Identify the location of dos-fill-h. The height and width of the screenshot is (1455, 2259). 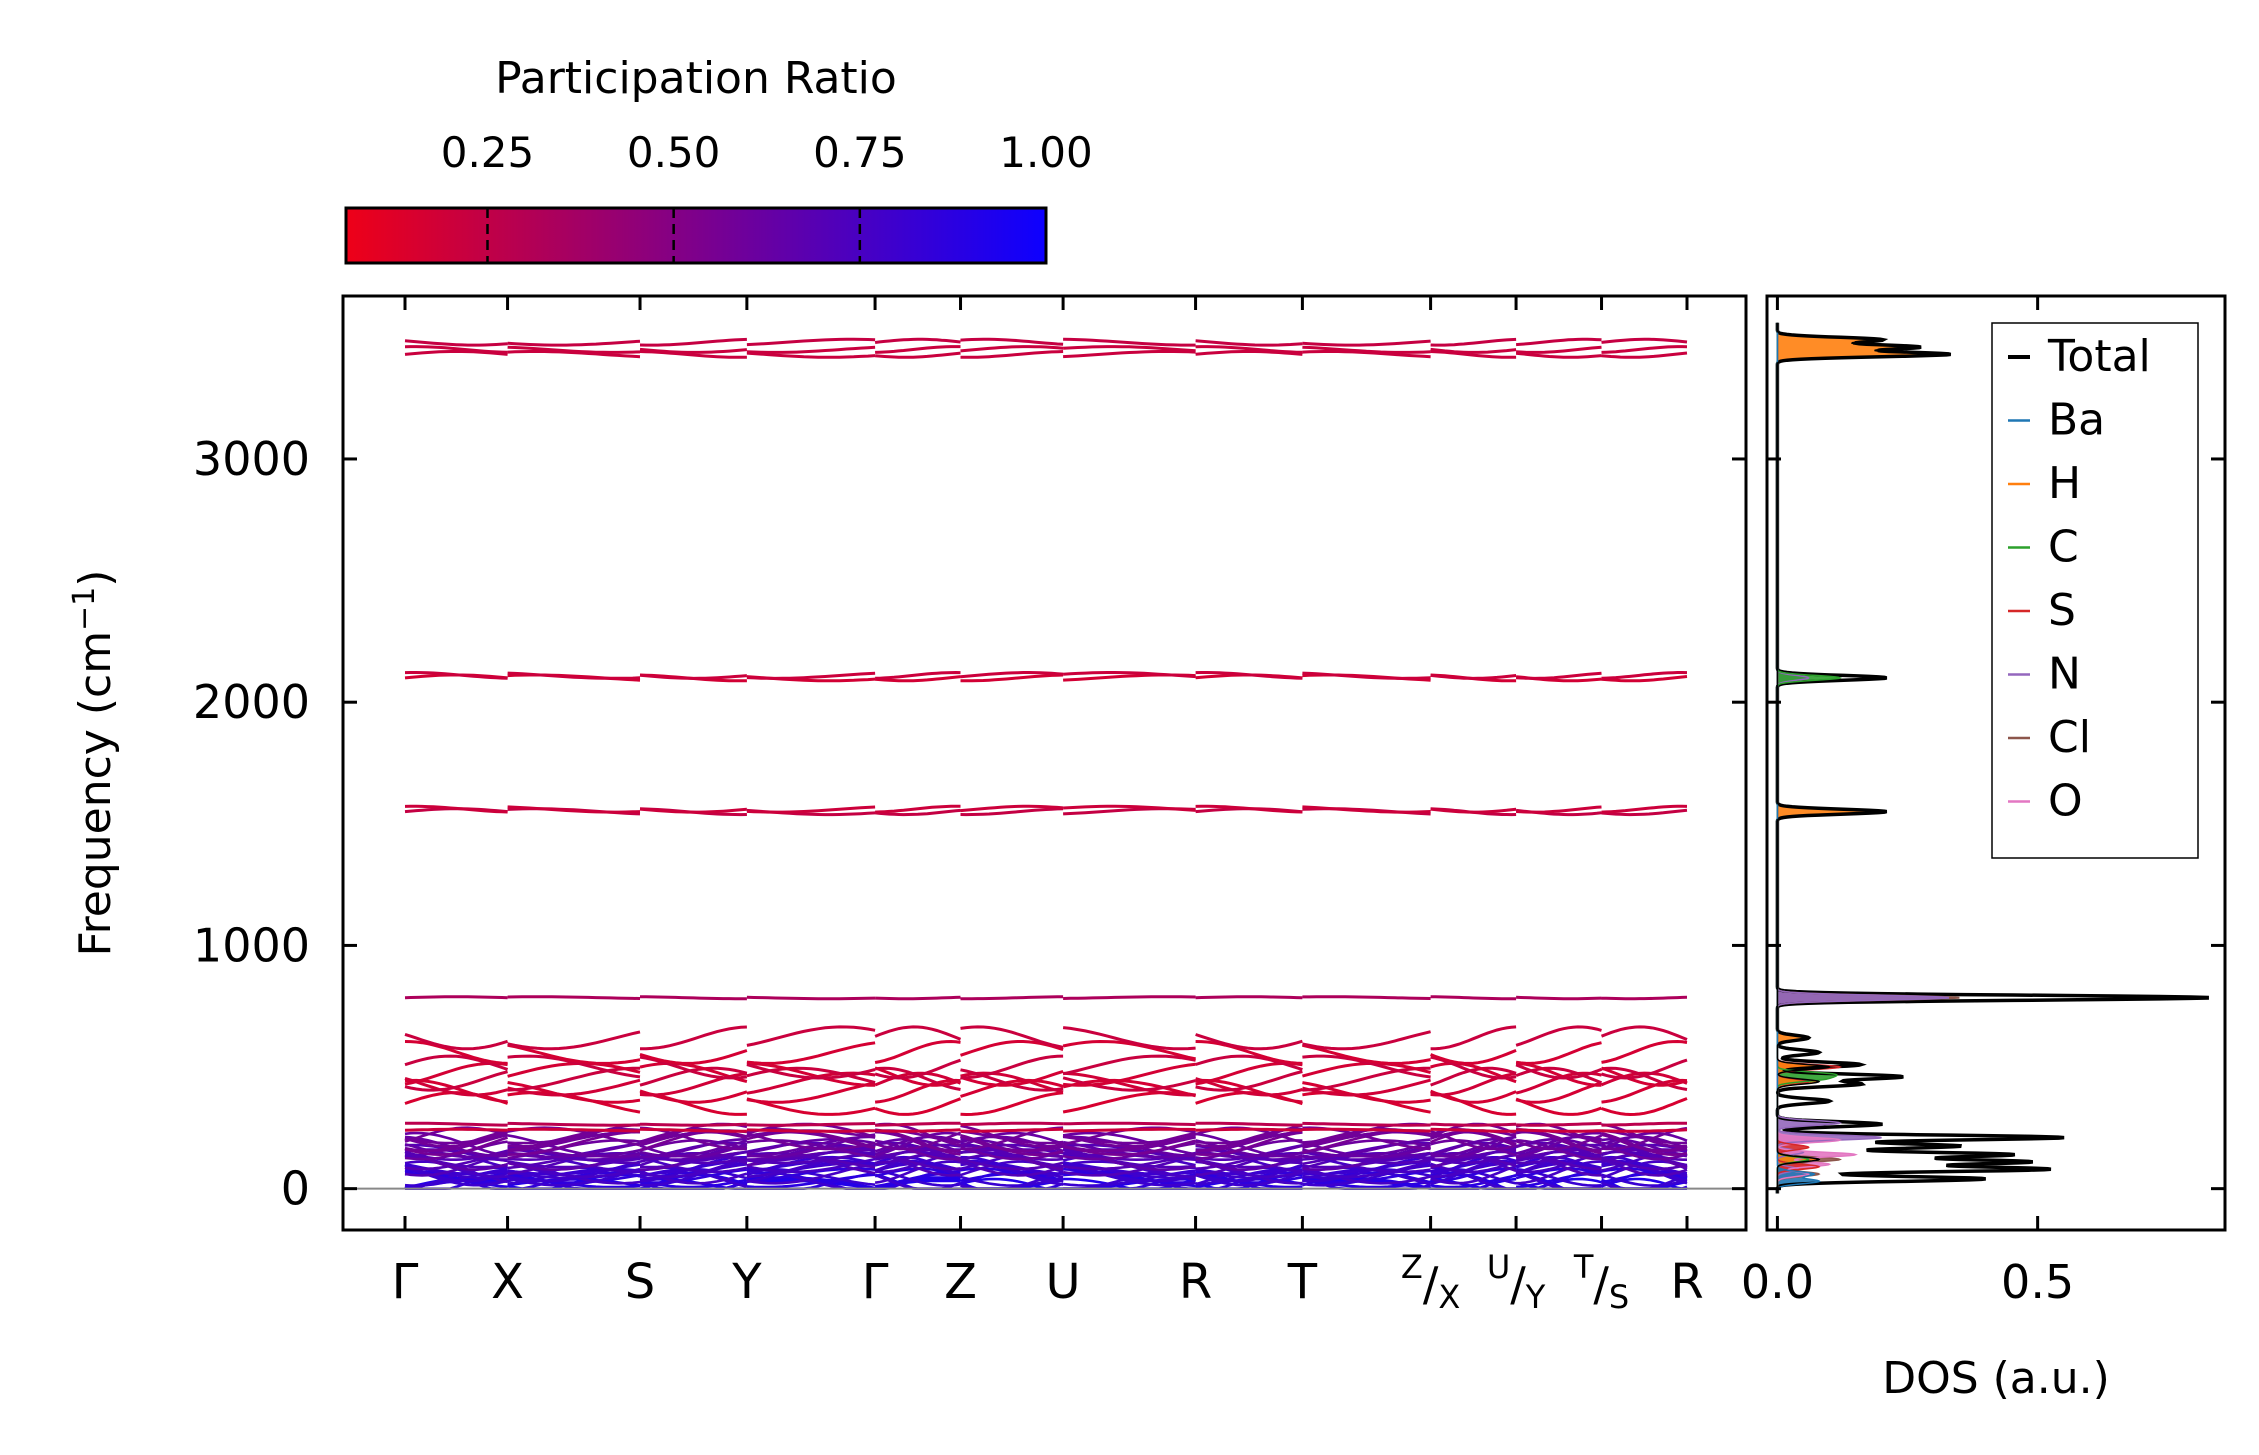
(1861, 758).